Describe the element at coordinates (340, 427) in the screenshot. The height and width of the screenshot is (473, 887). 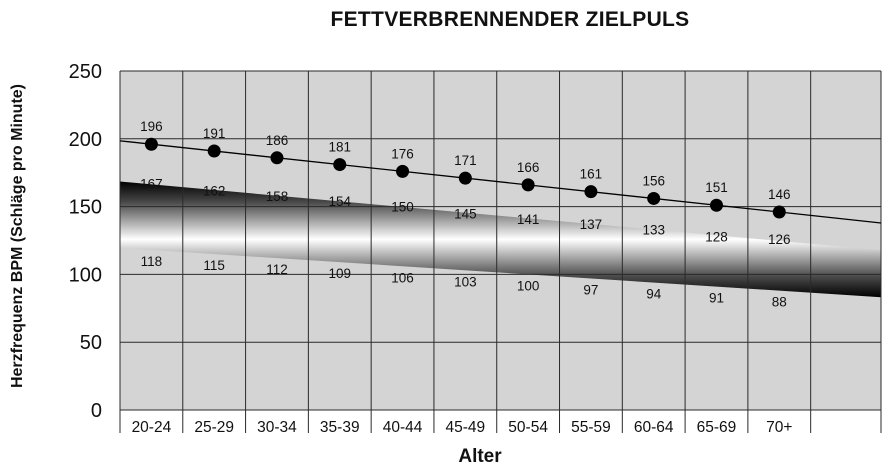
I see `x-tick-label: 35-39` at that location.